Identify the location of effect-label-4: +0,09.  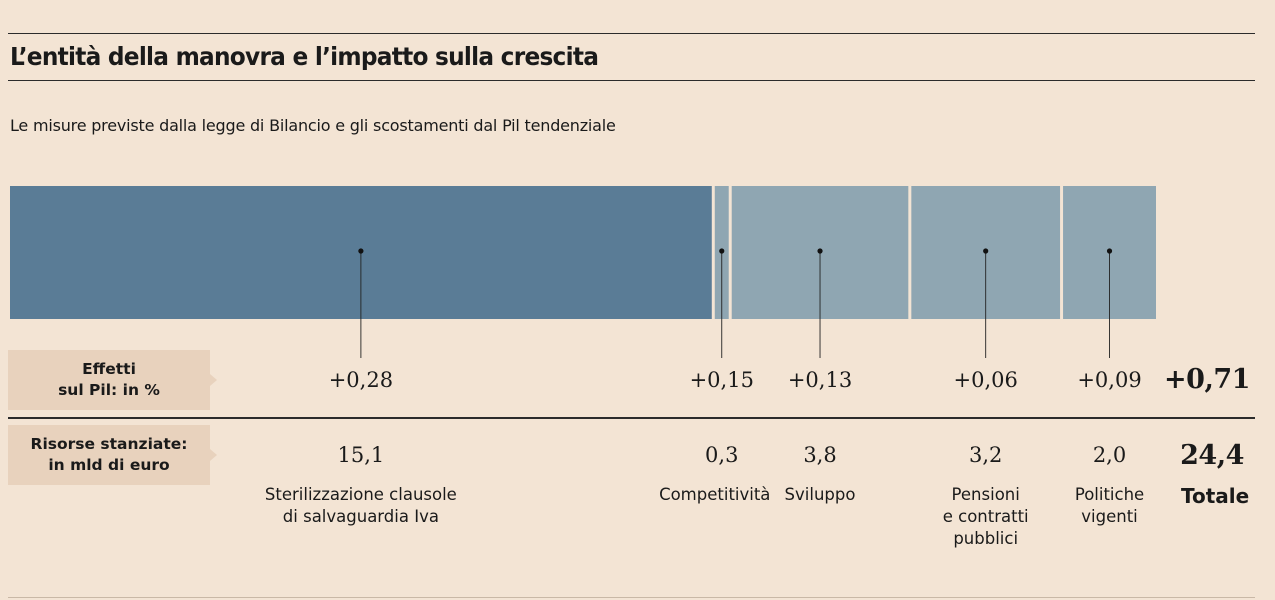
(1109, 380).